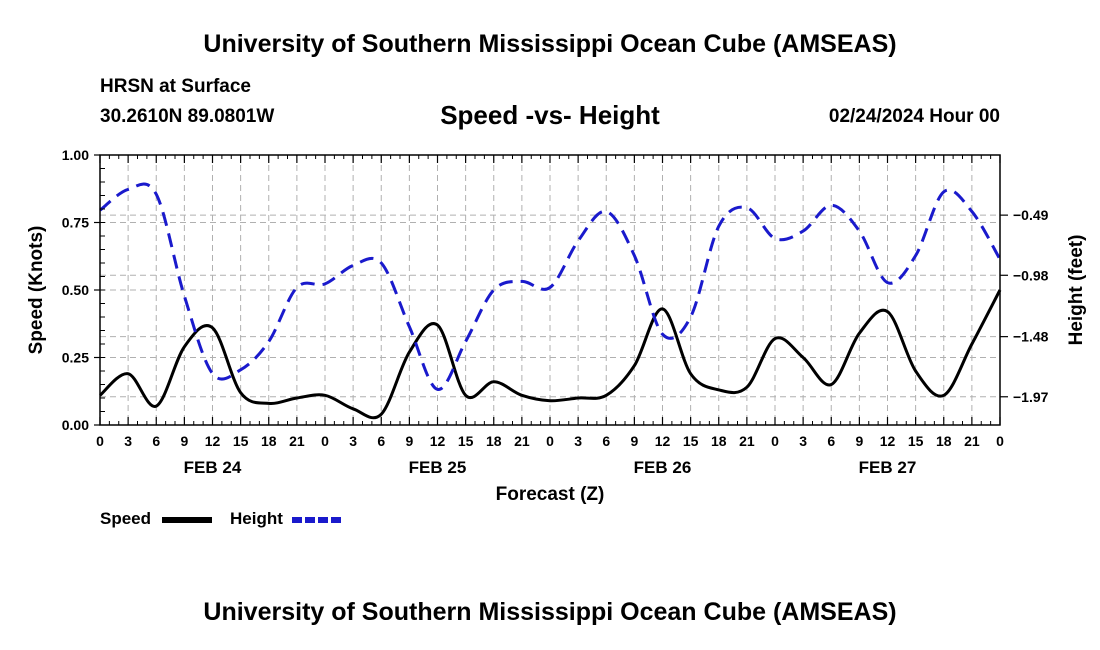 Image resolution: width=1100 pixels, height=650 pixels. What do you see at coordinates (256, 518) in the screenshot?
I see `legend-label-height: Height` at bounding box center [256, 518].